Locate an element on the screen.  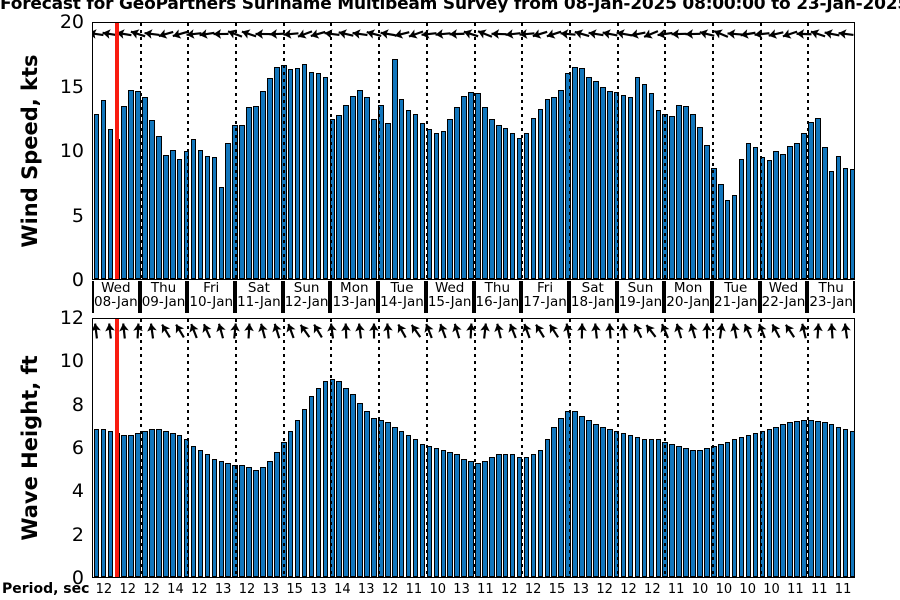
day-of-month-label: 11-Jan is located at coordinates (259, 302).